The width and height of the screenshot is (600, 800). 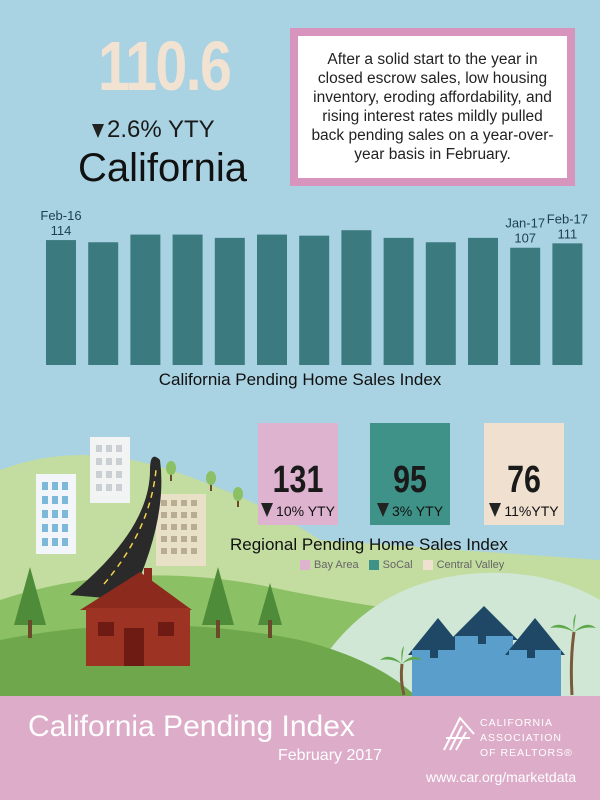 I want to click on region-value: 76, so click(x=524, y=480).